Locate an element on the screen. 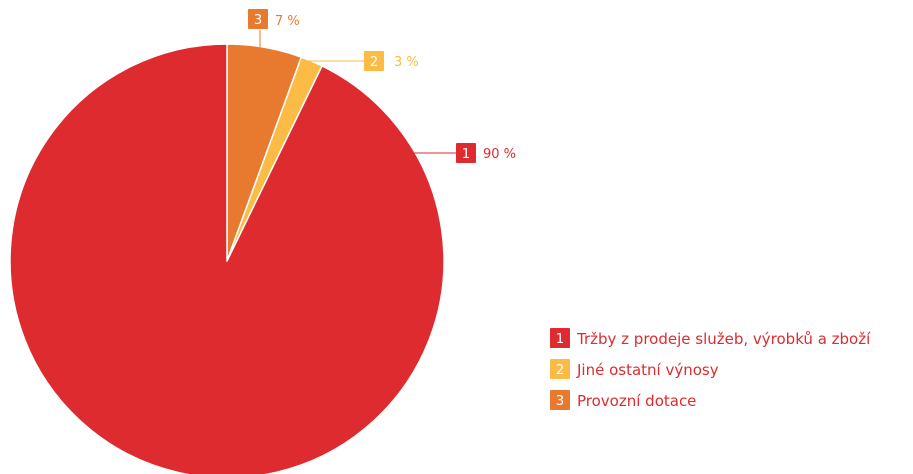 The image size is (913, 474). legend-item-2: 2 Jiné ostatní výnosy is located at coordinates (634, 369).